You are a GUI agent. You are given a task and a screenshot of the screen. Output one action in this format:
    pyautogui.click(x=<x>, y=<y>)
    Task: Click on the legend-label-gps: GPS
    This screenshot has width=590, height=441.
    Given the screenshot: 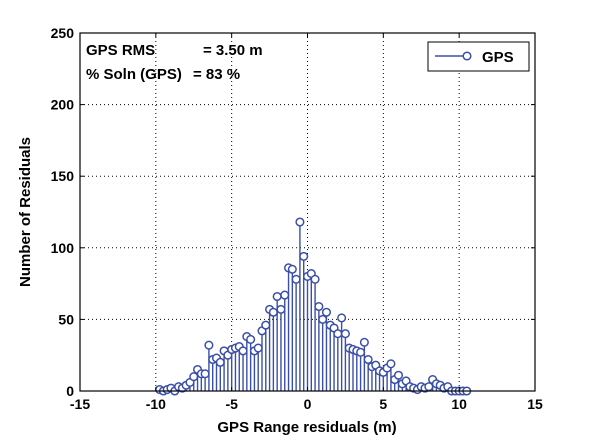 What is the action you would take?
    pyautogui.click(x=498, y=57)
    